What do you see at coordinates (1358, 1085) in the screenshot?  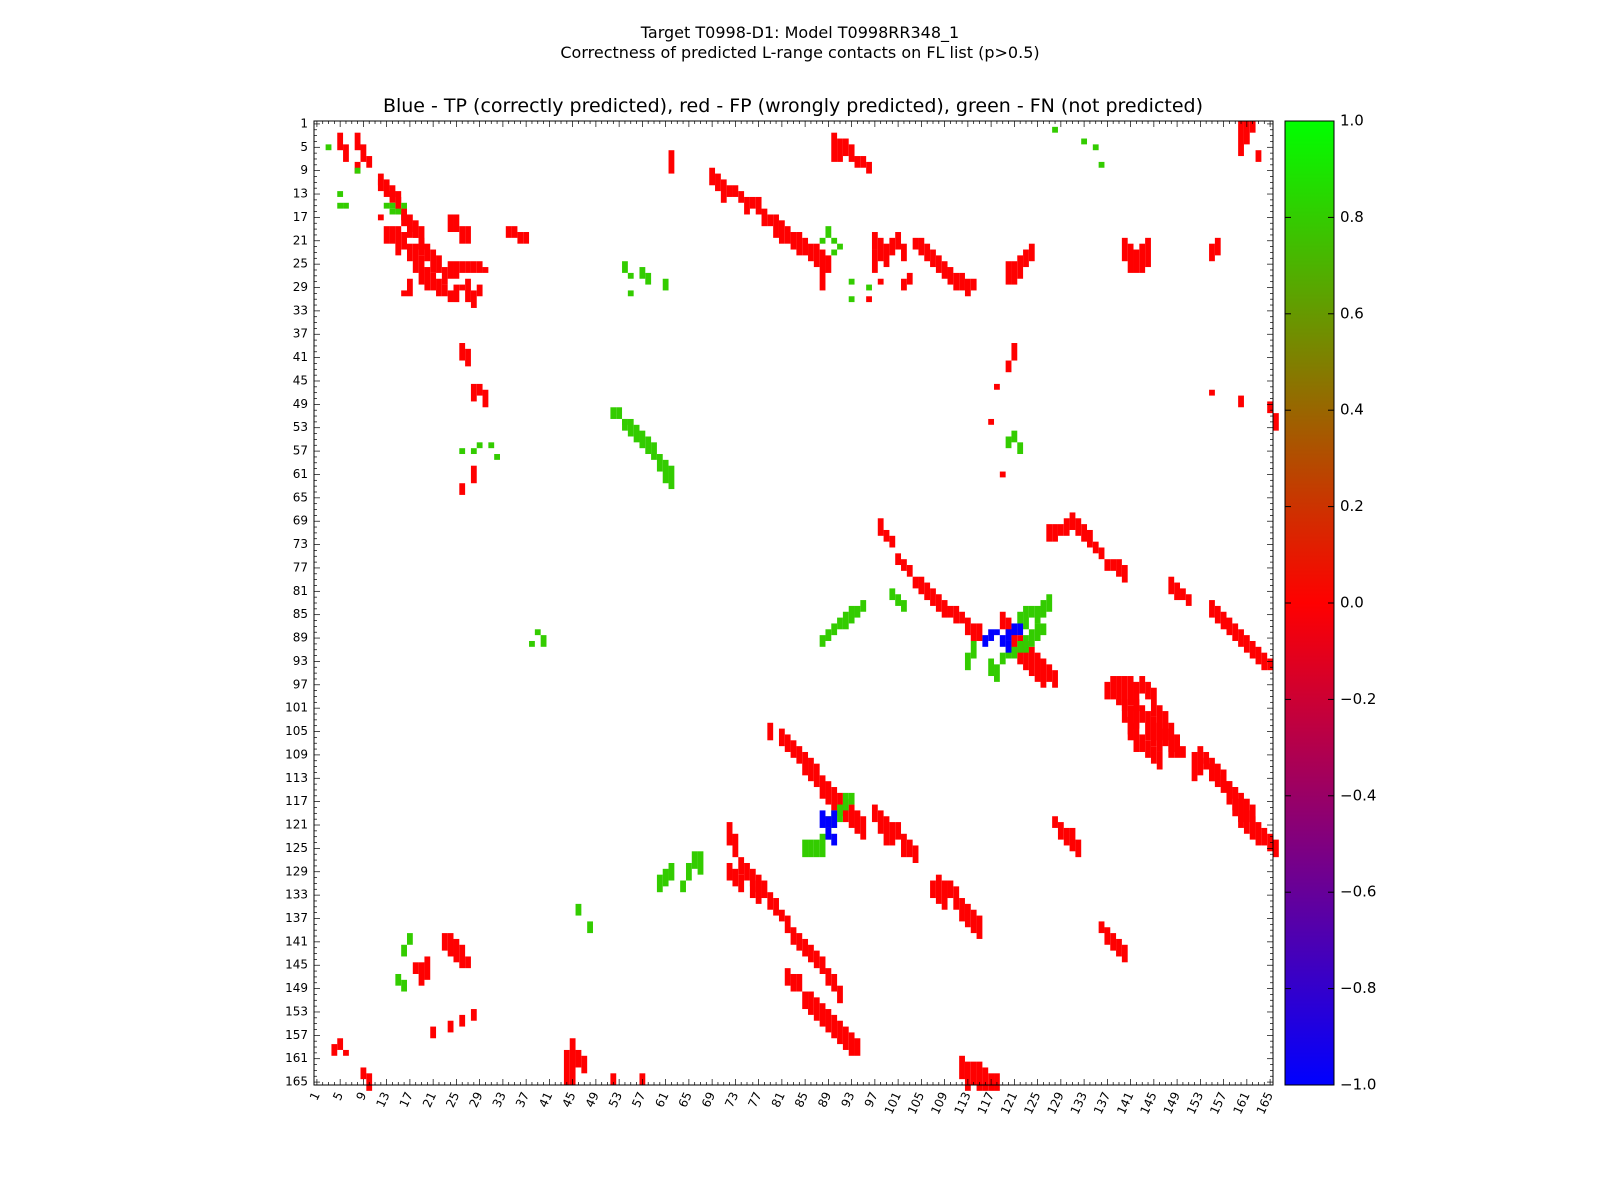 I see `colorbar-tick-label: −1.0` at bounding box center [1358, 1085].